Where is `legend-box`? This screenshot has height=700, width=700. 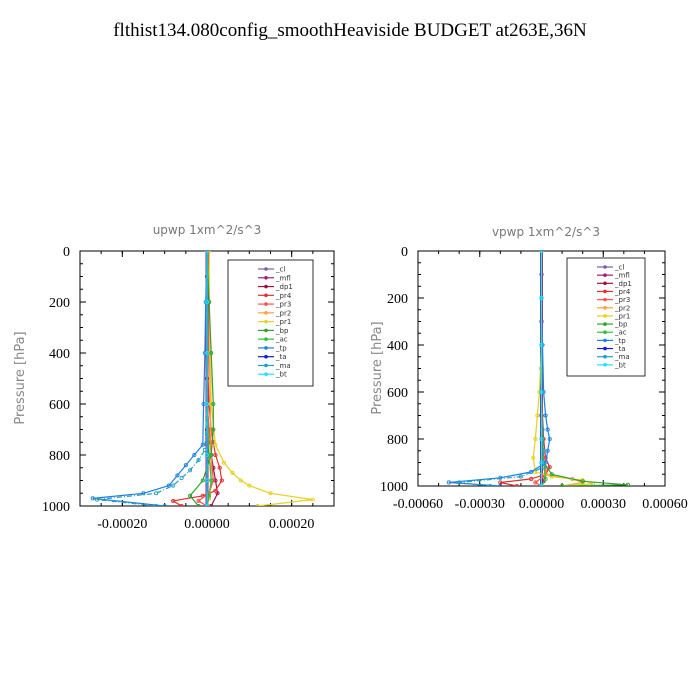 legend-box is located at coordinates (270, 323).